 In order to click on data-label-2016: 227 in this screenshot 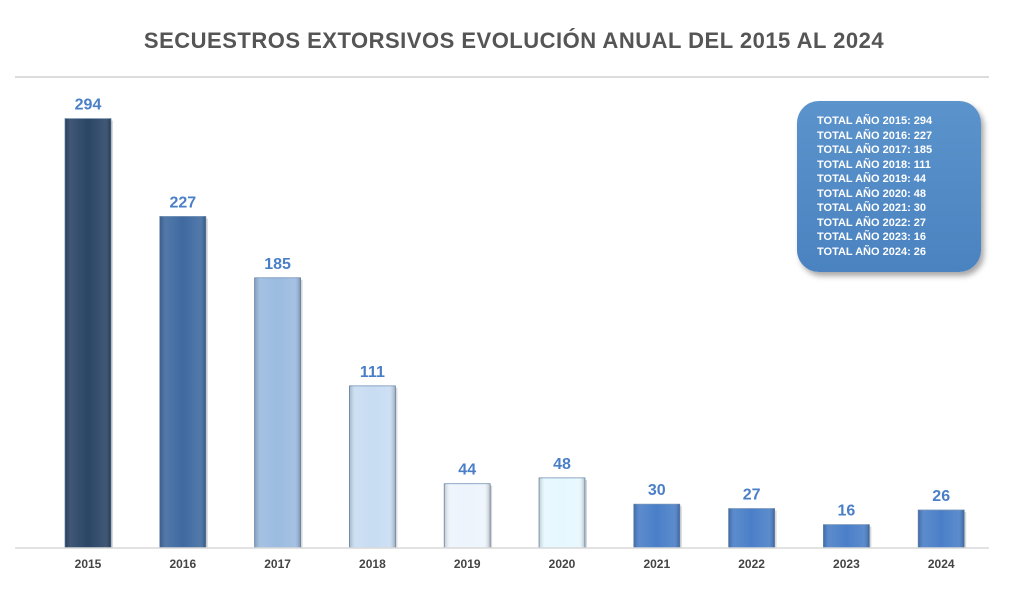, I will do `click(182, 202)`.